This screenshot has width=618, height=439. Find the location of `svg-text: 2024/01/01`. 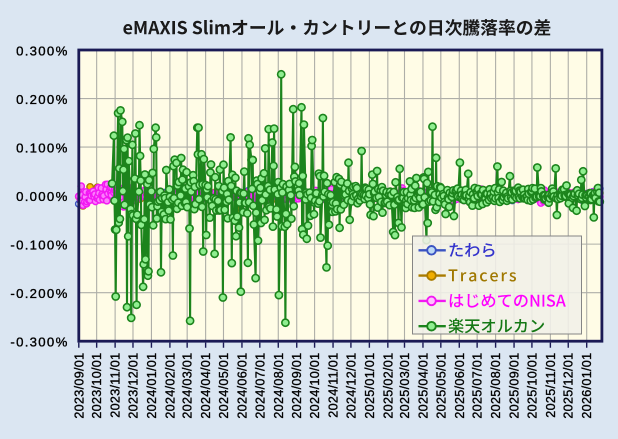

svg-text: 2024/01/01 is located at coordinates (152, 386).